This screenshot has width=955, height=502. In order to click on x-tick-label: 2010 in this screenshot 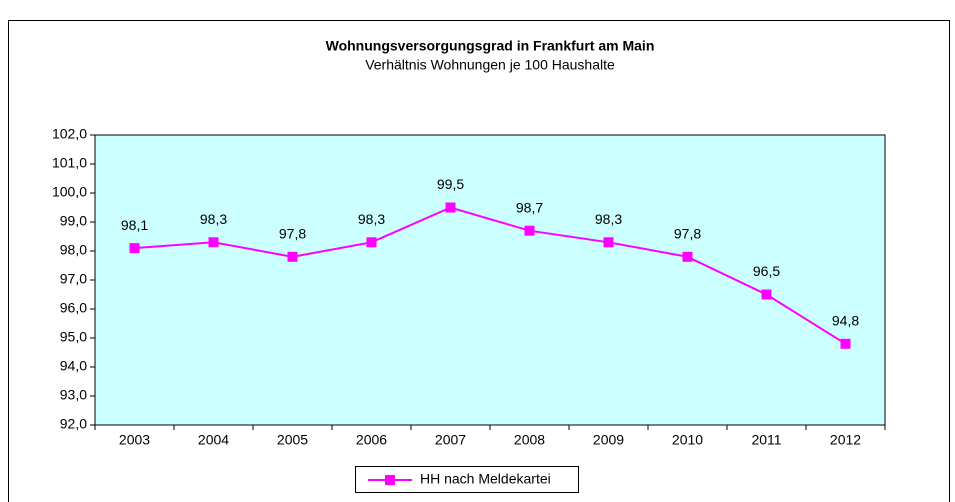, I will do `click(687, 440)`.